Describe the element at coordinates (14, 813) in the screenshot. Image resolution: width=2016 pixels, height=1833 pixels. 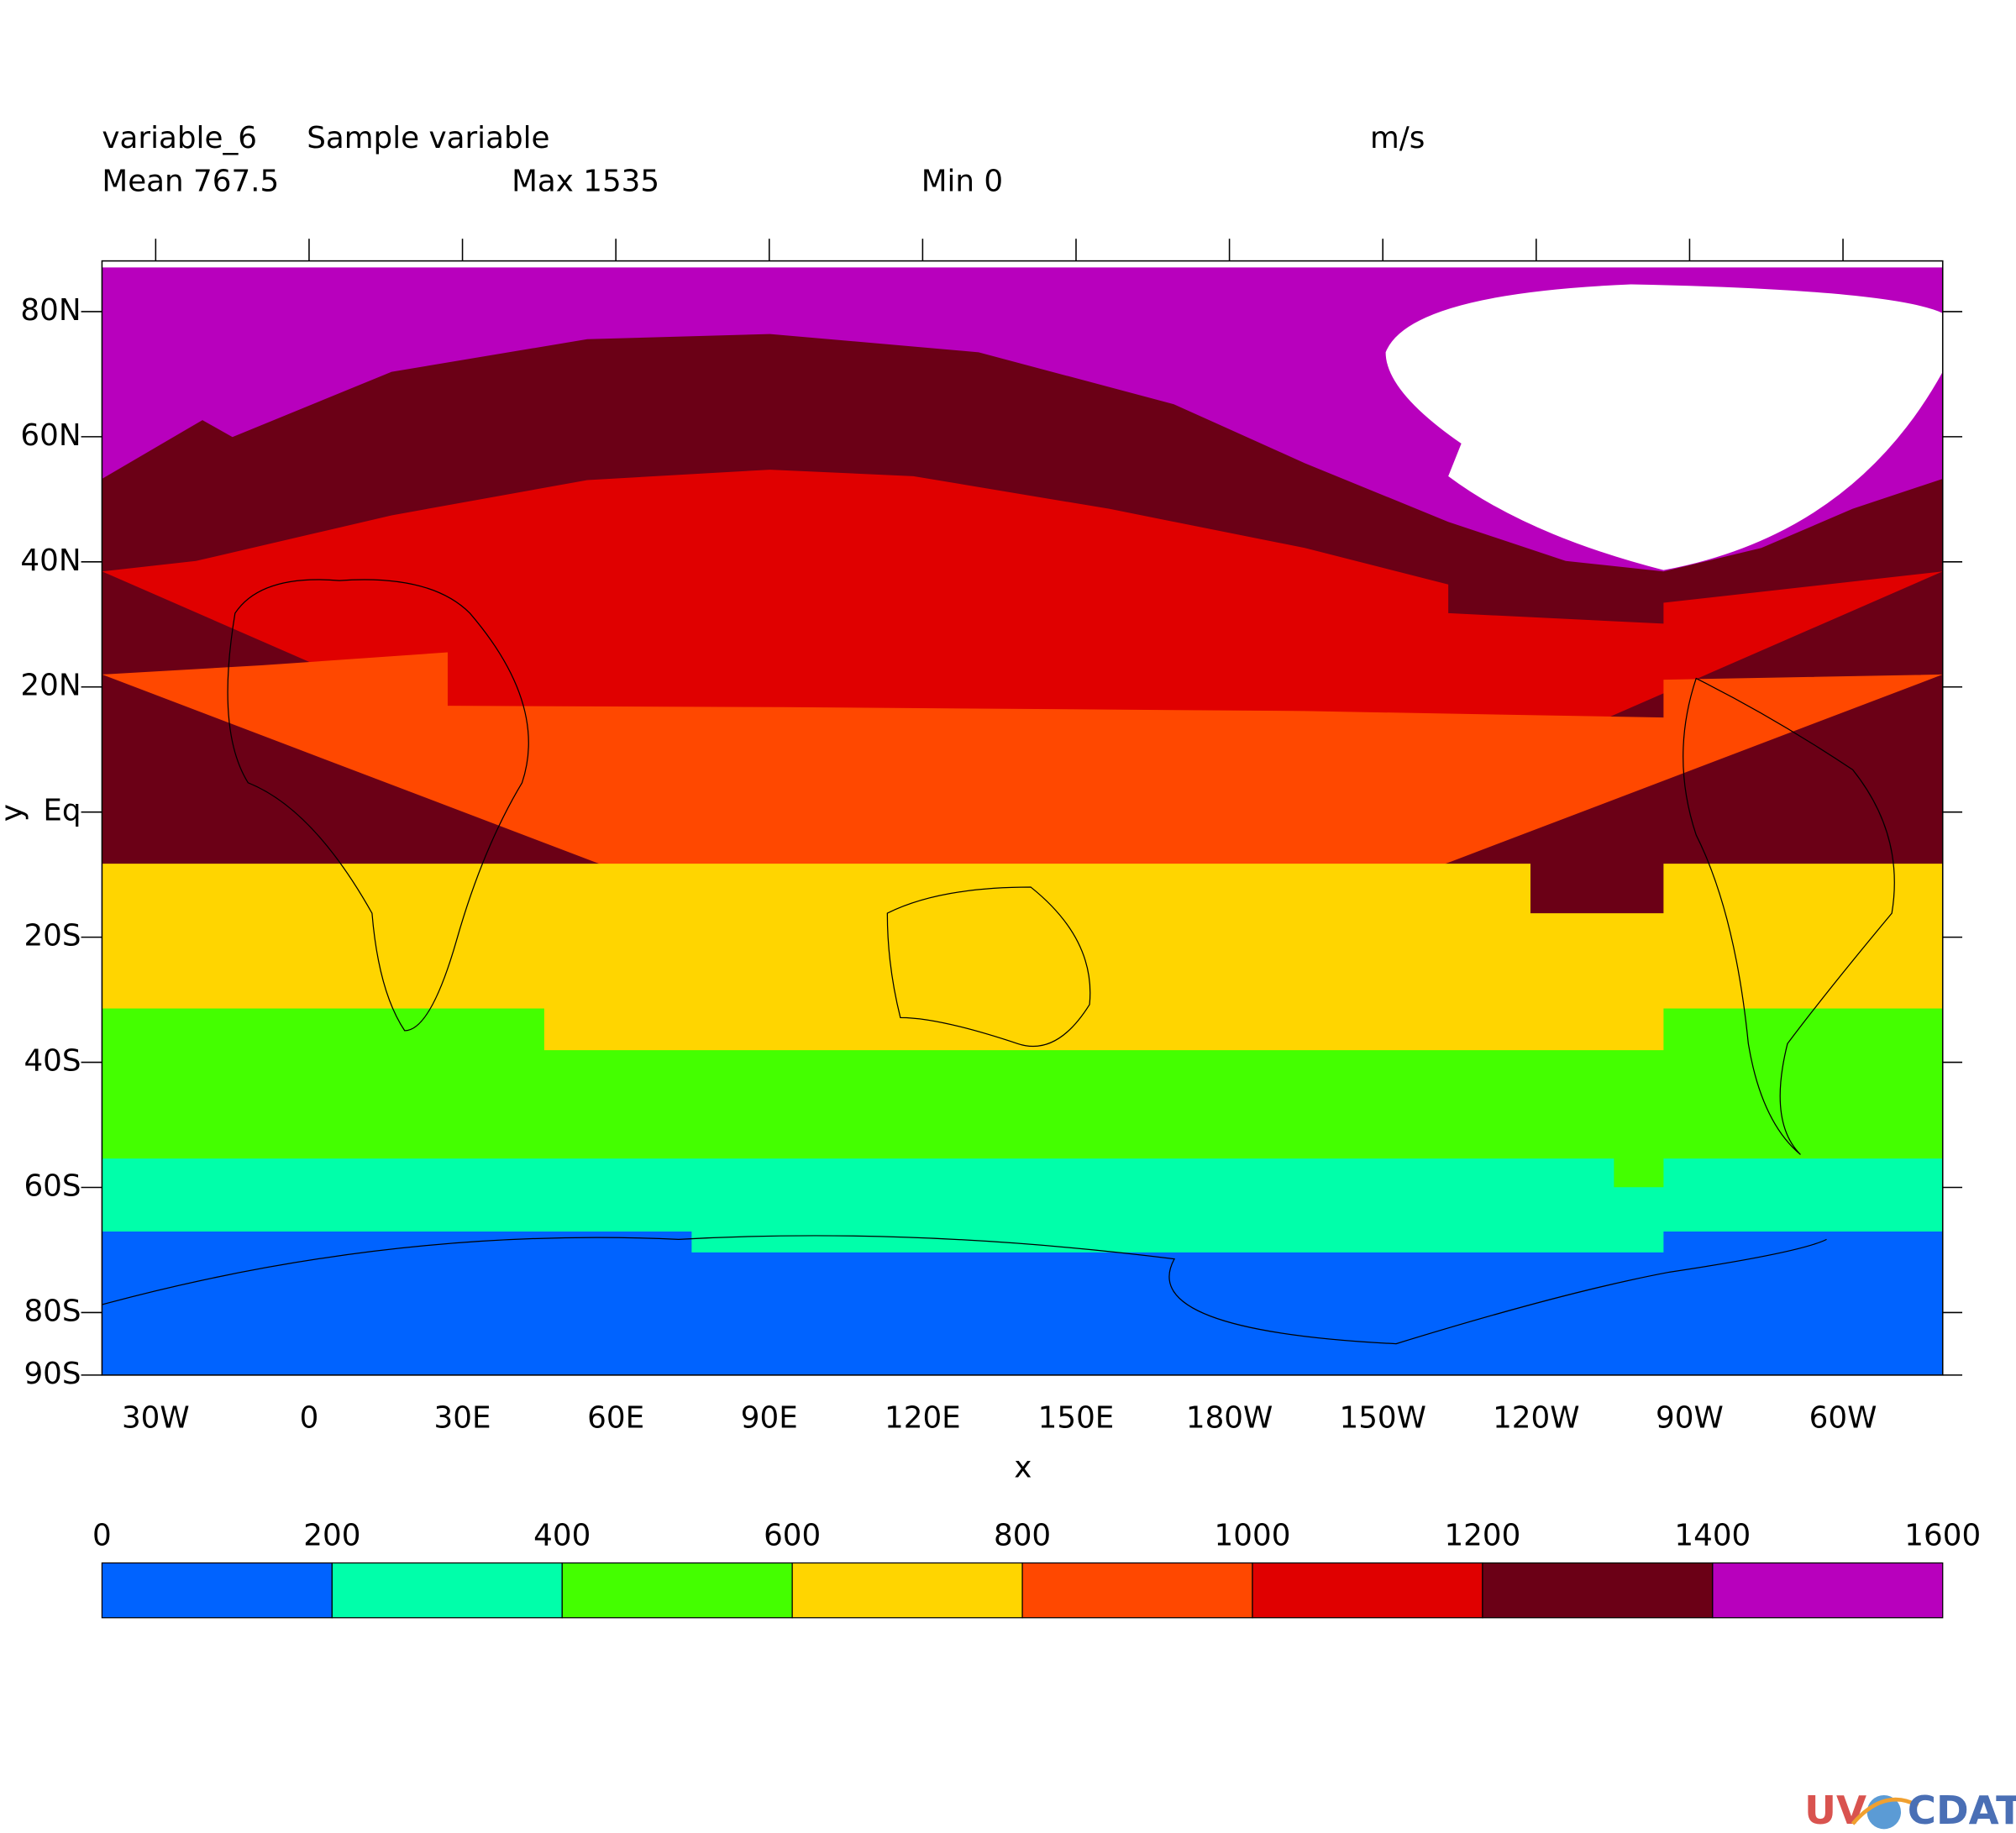
I see `y-axis-label: y` at that location.